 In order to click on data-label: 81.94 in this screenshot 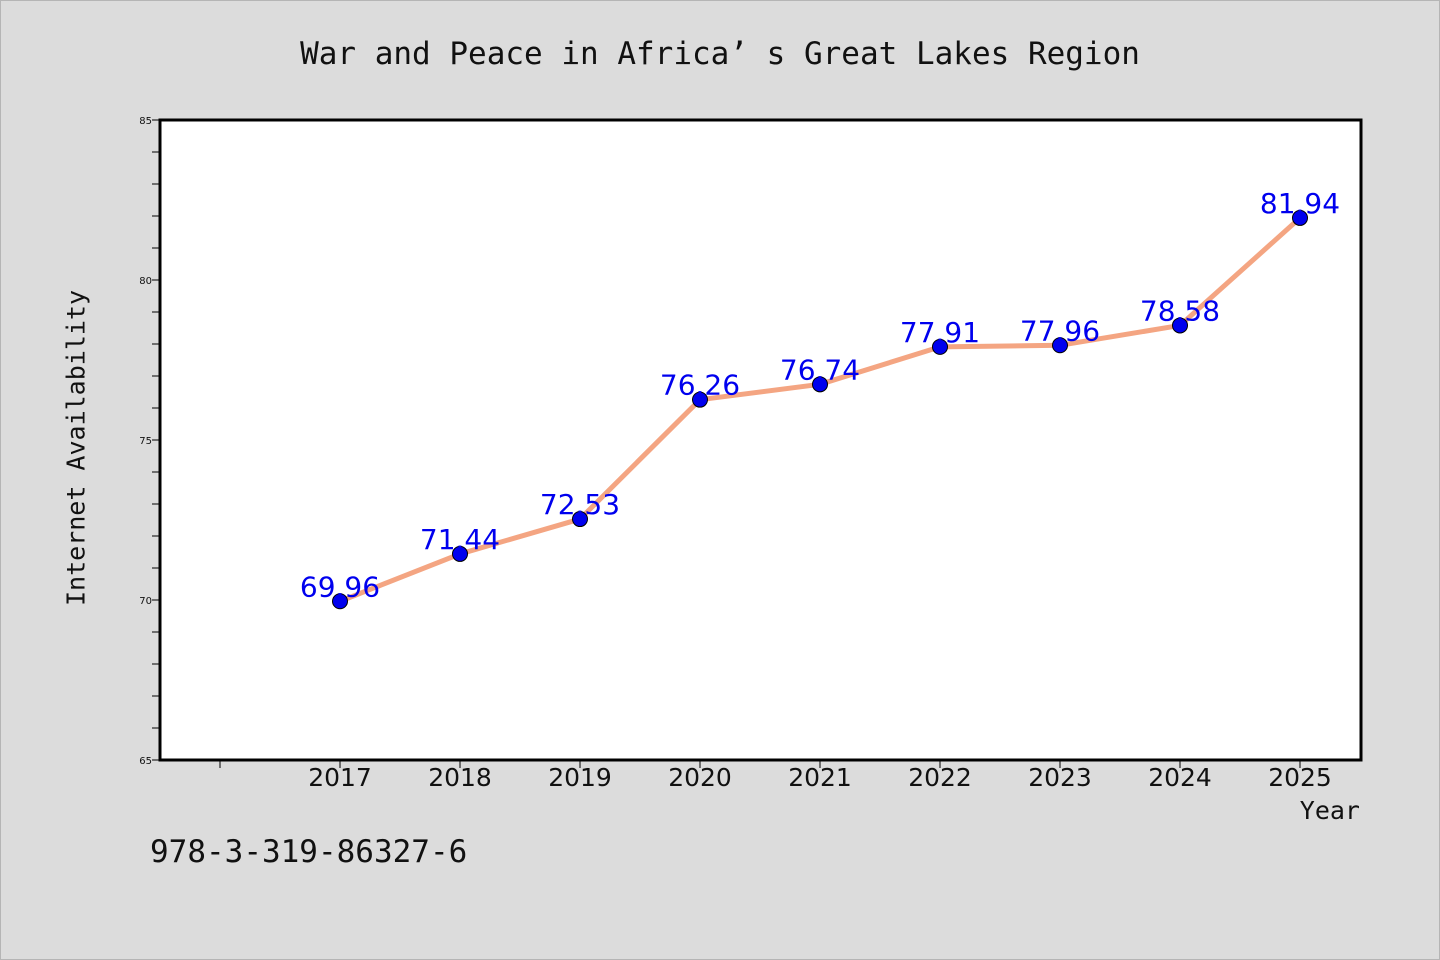, I will do `click(1300, 203)`.